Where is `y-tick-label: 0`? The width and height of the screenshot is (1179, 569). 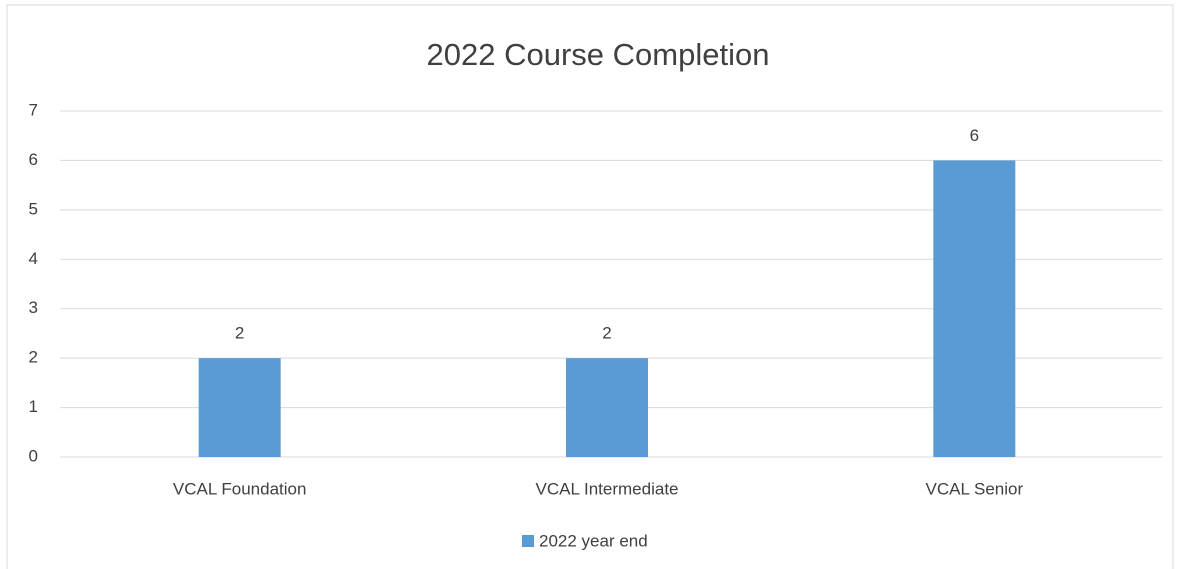 y-tick-label: 0 is located at coordinates (33, 455).